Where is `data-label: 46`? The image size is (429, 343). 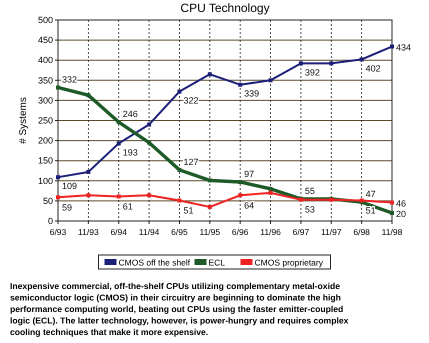 data-label: 46 is located at coordinates (401, 203).